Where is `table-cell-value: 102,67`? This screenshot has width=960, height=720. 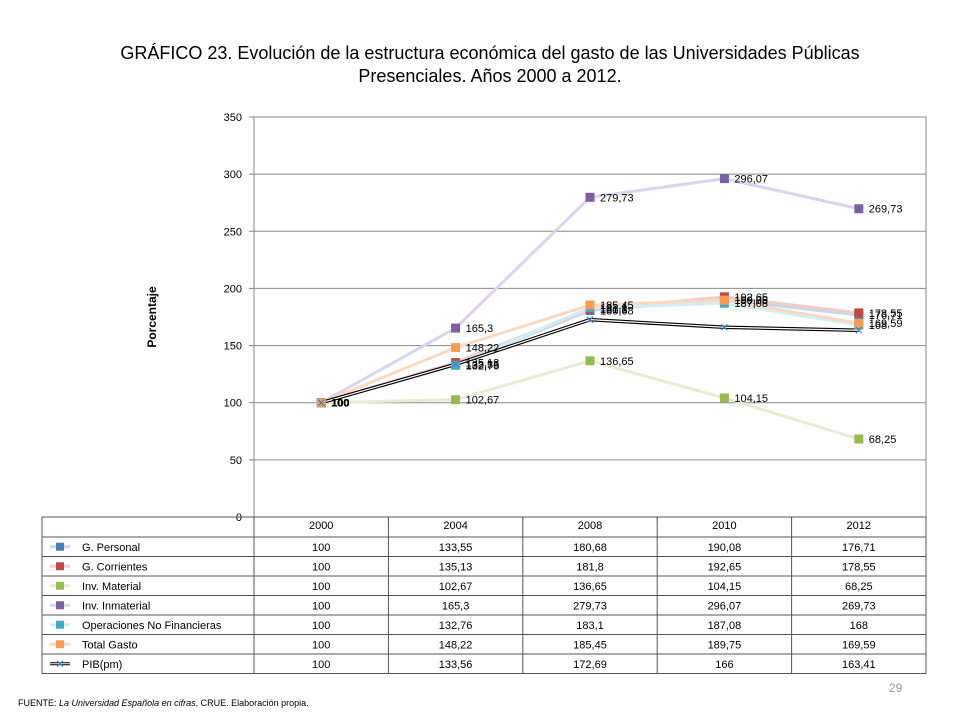
table-cell-value: 102,67 is located at coordinates (456, 587).